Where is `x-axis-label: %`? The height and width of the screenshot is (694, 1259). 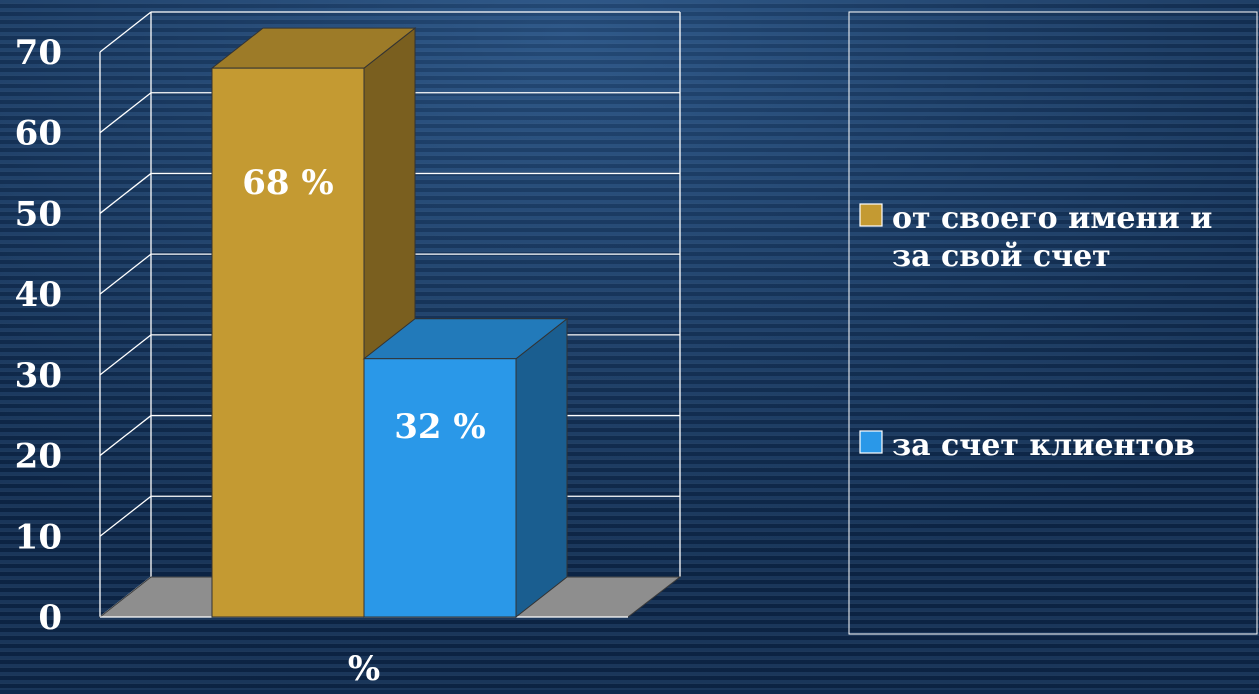 x-axis-label: % is located at coordinates (364, 669).